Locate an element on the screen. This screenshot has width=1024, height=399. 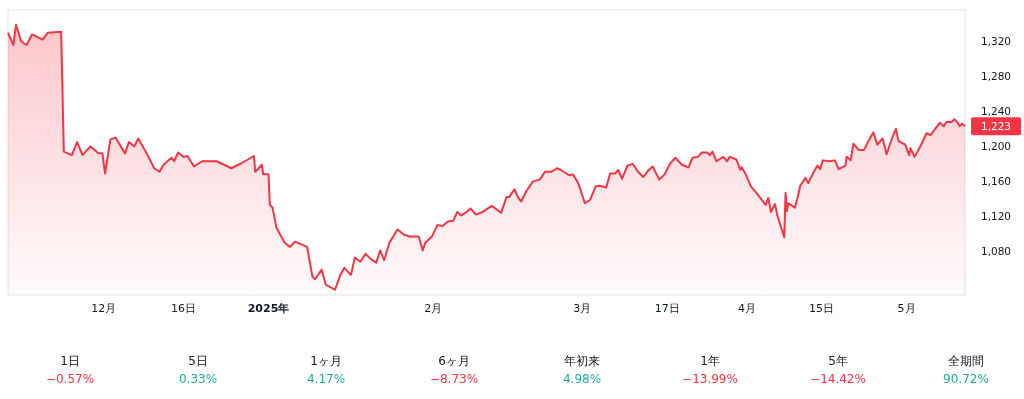
x-tick-label: 15日 is located at coordinates (821, 308).